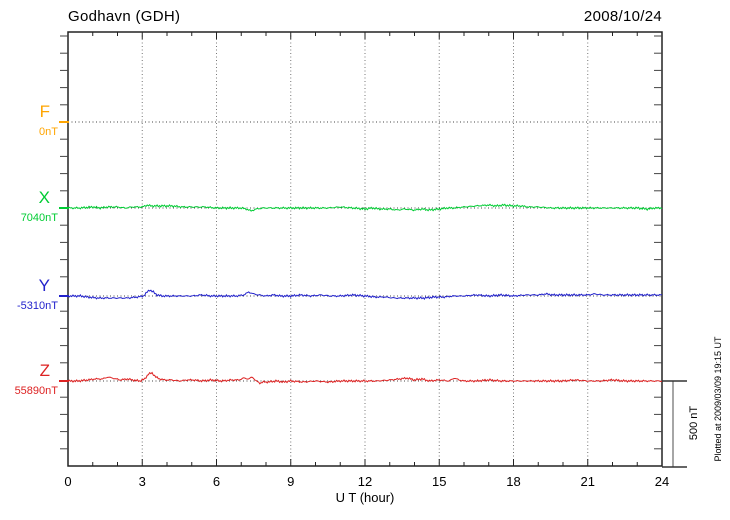 This screenshot has width=730, height=520. I want to click on series-baseline-value-F: 0nT, so click(48, 132).